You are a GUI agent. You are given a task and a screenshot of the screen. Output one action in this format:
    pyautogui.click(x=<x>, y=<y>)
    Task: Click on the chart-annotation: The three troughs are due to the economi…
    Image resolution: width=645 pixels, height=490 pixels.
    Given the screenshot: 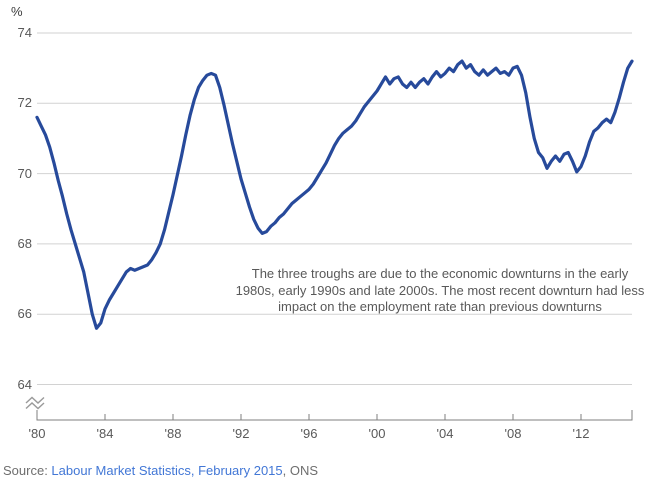 What is the action you would take?
    pyautogui.click(x=440, y=290)
    